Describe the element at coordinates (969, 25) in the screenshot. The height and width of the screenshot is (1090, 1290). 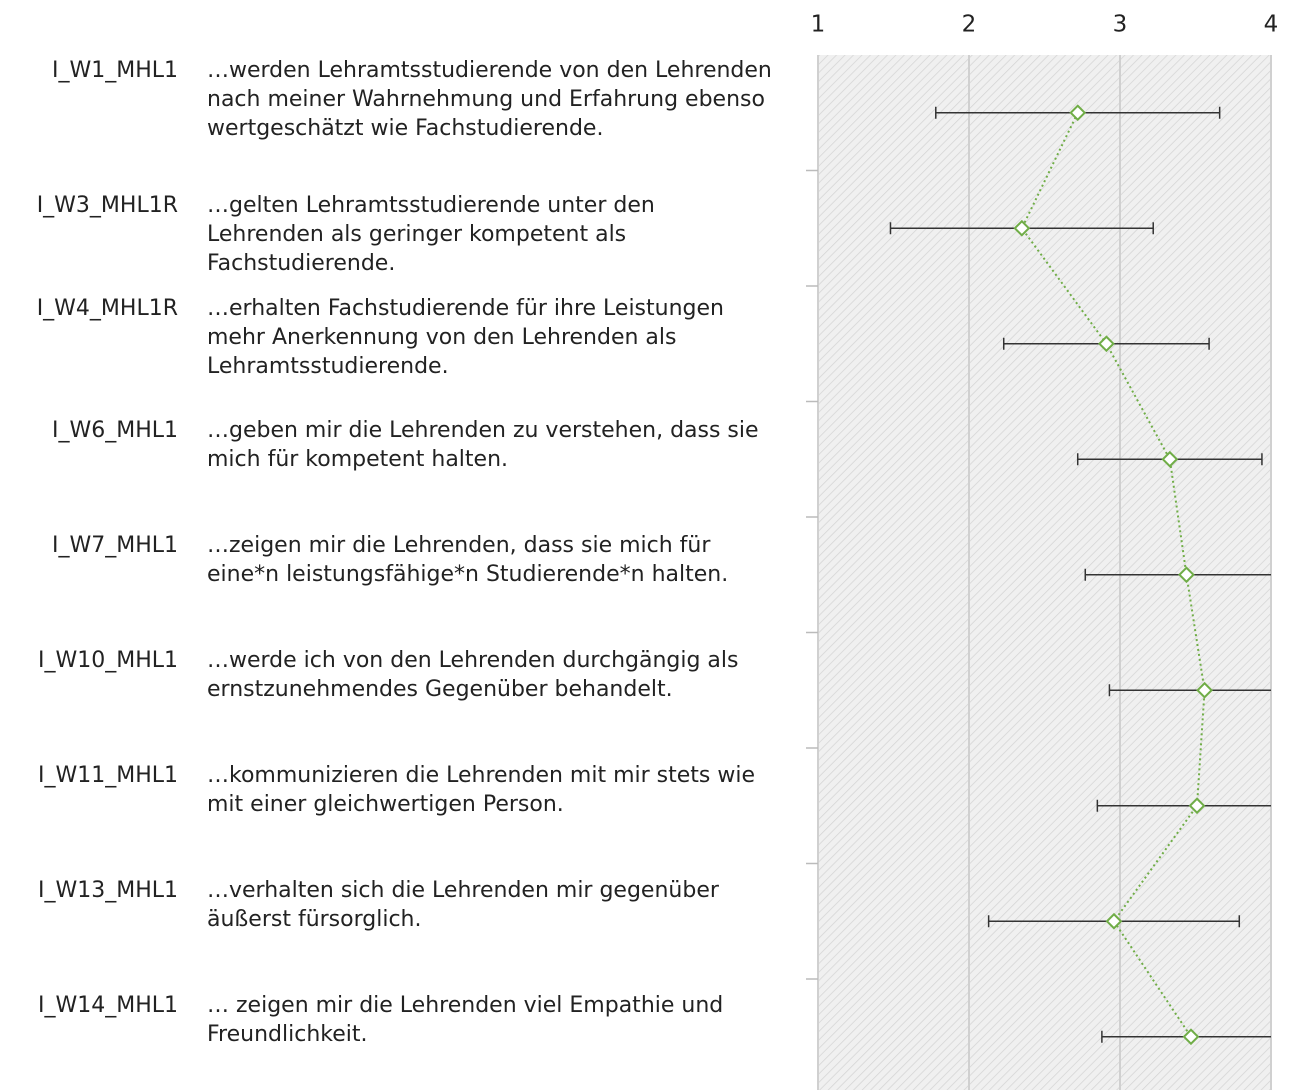
I see `x-tick-label: 2` at that location.